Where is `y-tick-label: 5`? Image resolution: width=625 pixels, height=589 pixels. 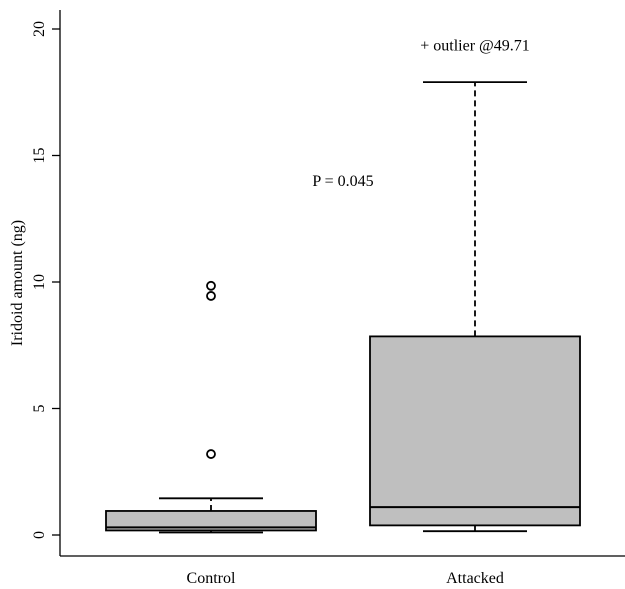 y-tick-label: 5 is located at coordinates (39, 409).